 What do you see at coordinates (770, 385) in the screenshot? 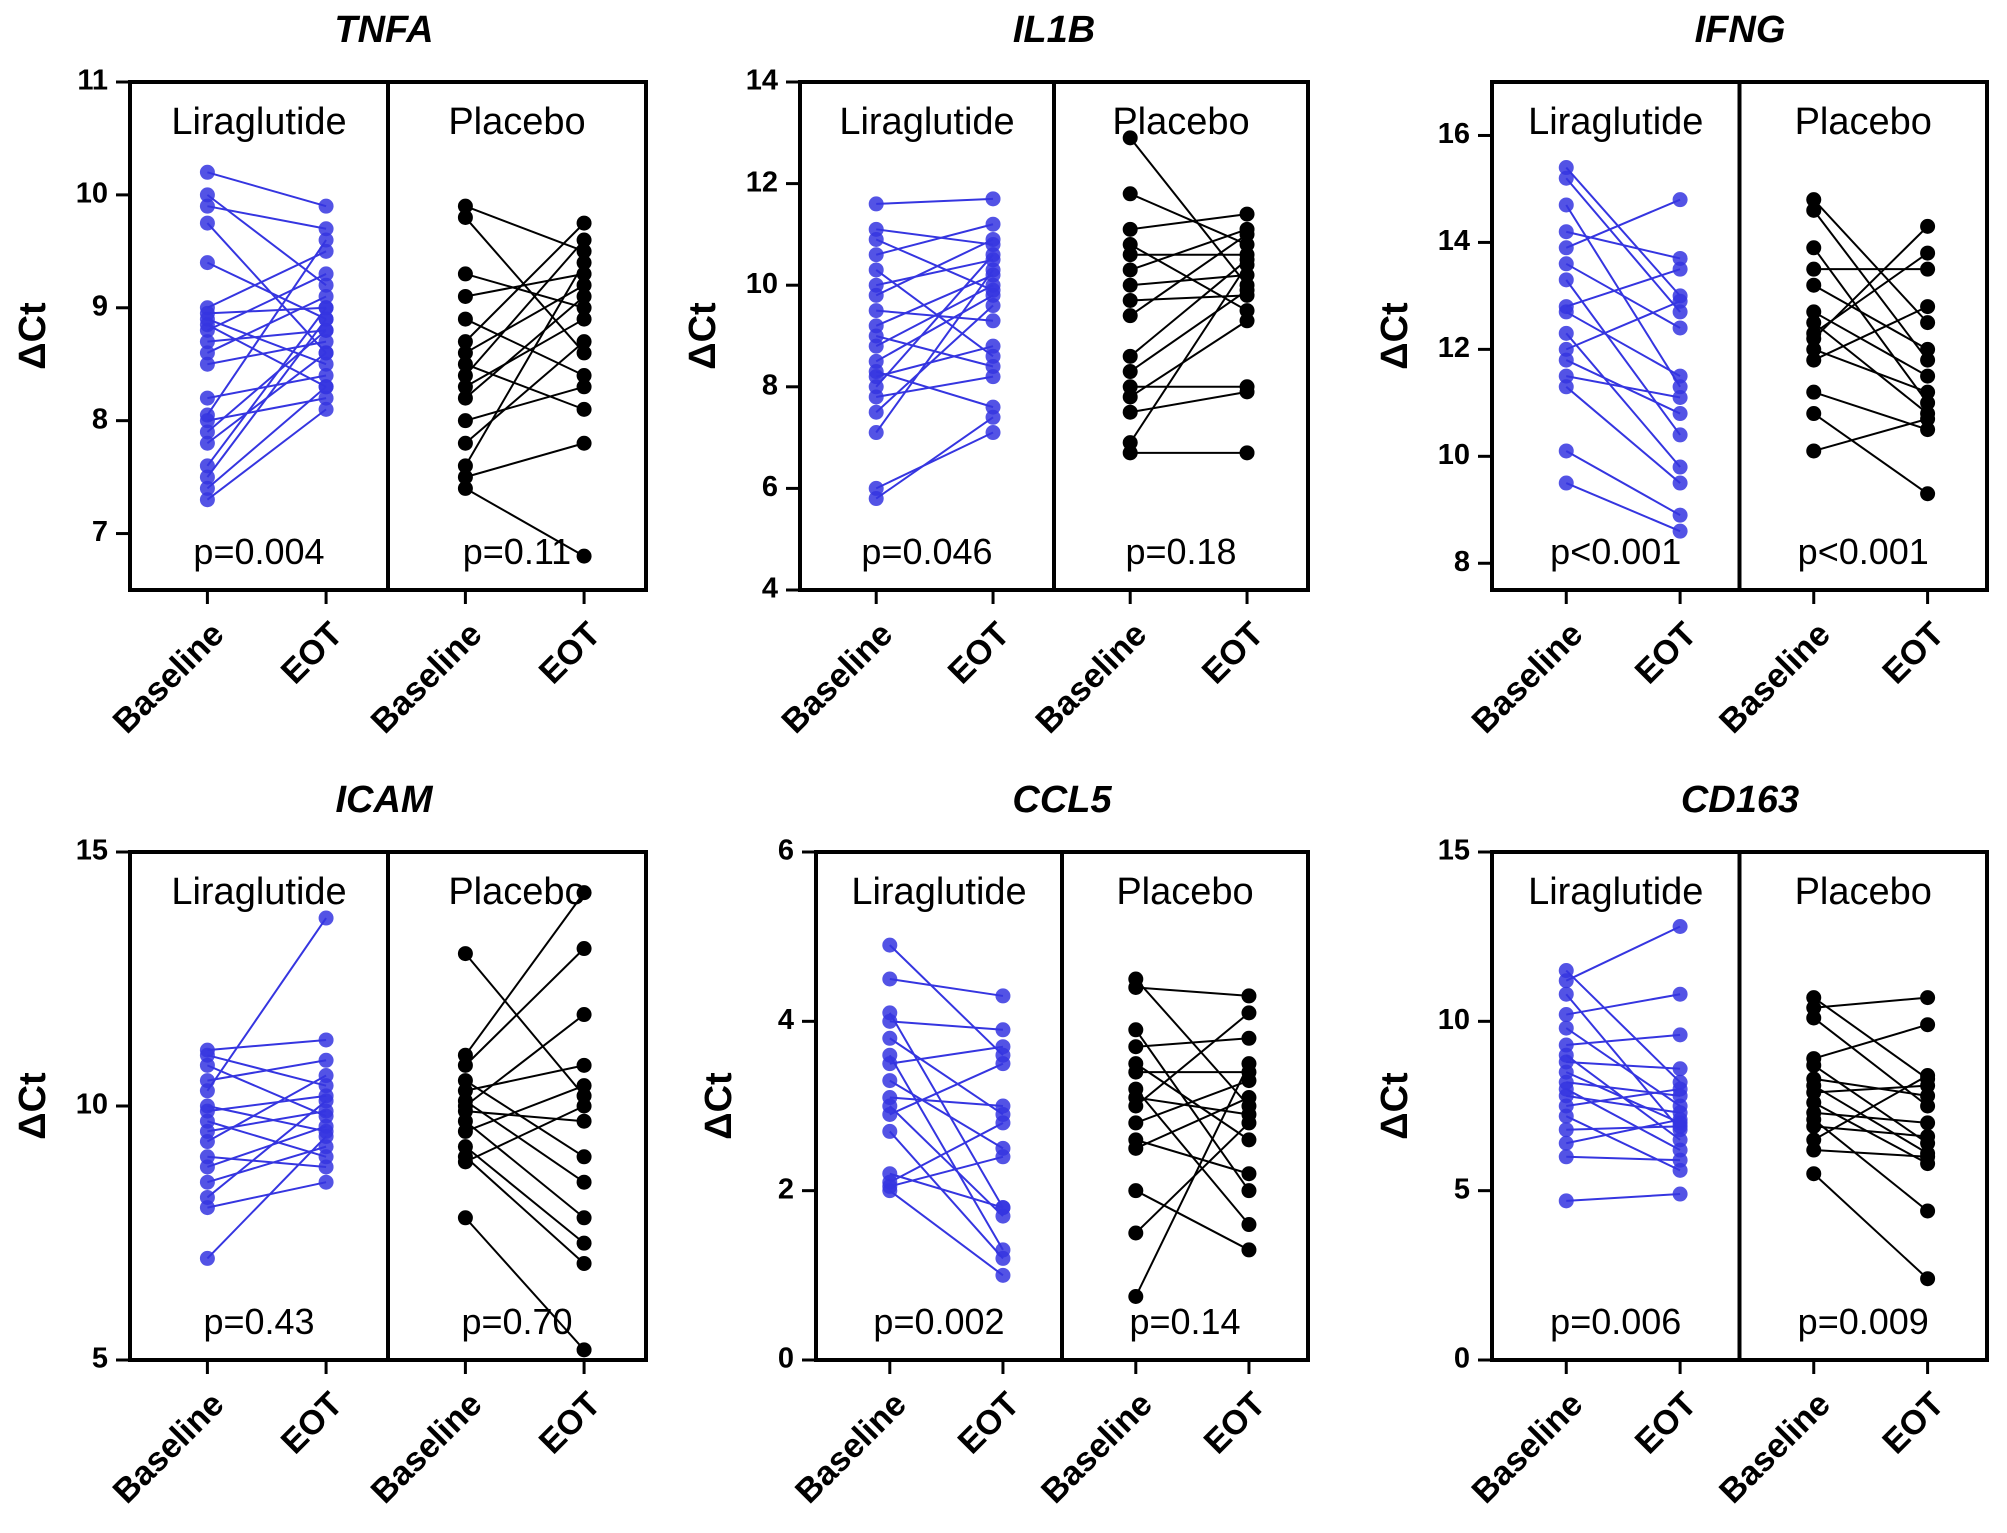
I see `y-tick-label: 8` at bounding box center [770, 385].